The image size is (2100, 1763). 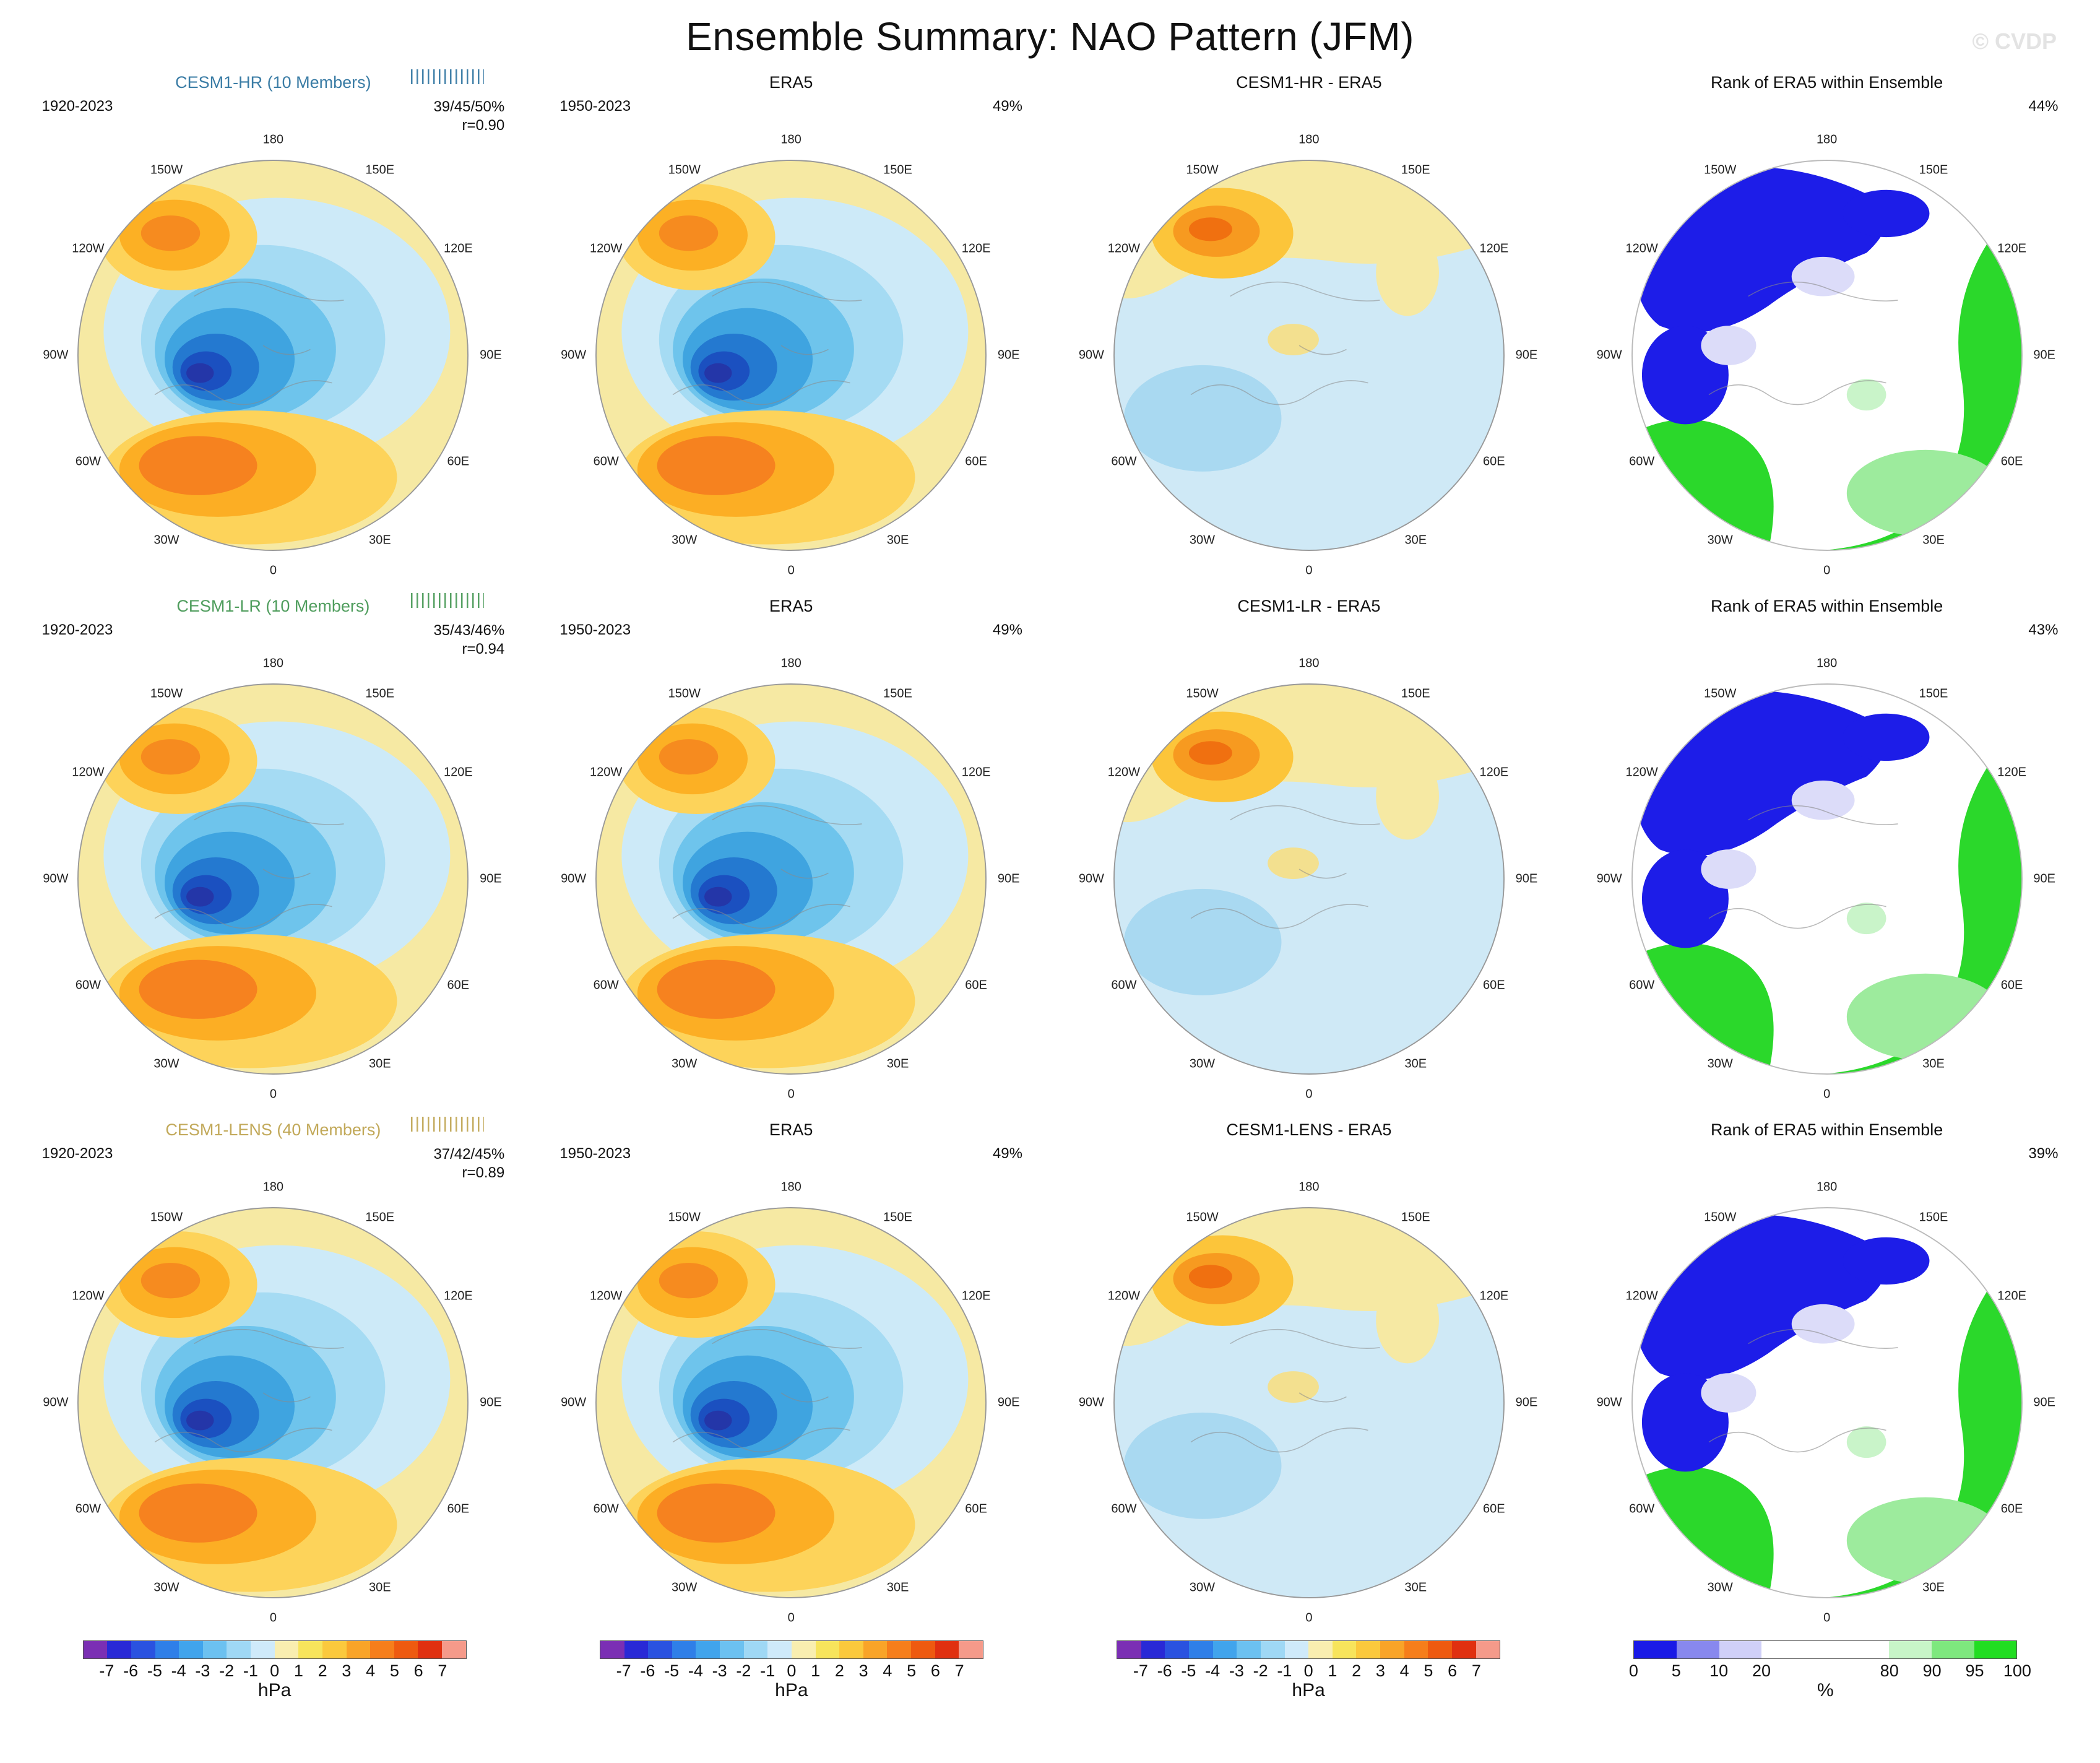 I want to click on figure-title: Ensemble Summary: NAO Pattern (JFM), so click(x=1050, y=36).